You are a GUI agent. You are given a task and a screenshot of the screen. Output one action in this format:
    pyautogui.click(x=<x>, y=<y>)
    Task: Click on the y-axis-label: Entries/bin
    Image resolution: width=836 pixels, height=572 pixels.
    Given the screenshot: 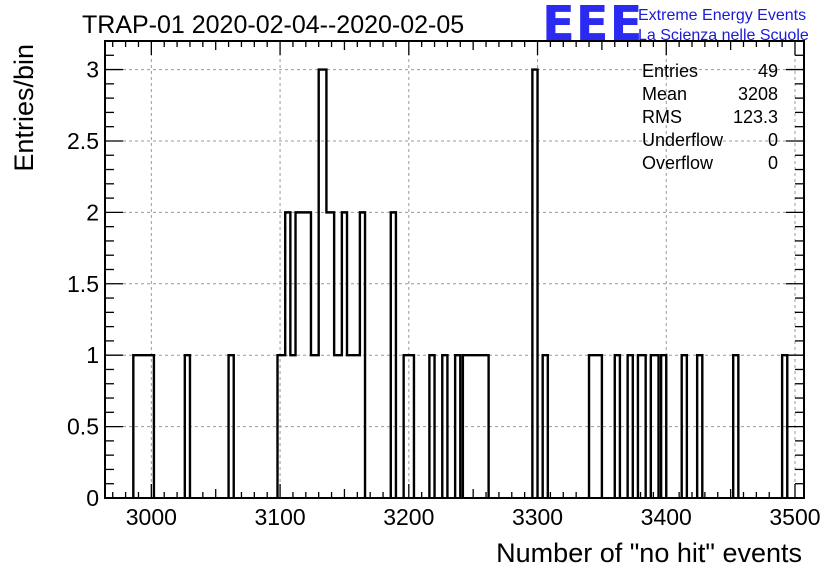 What is the action you would take?
    pyautogui.click(x=24, y=108)
    